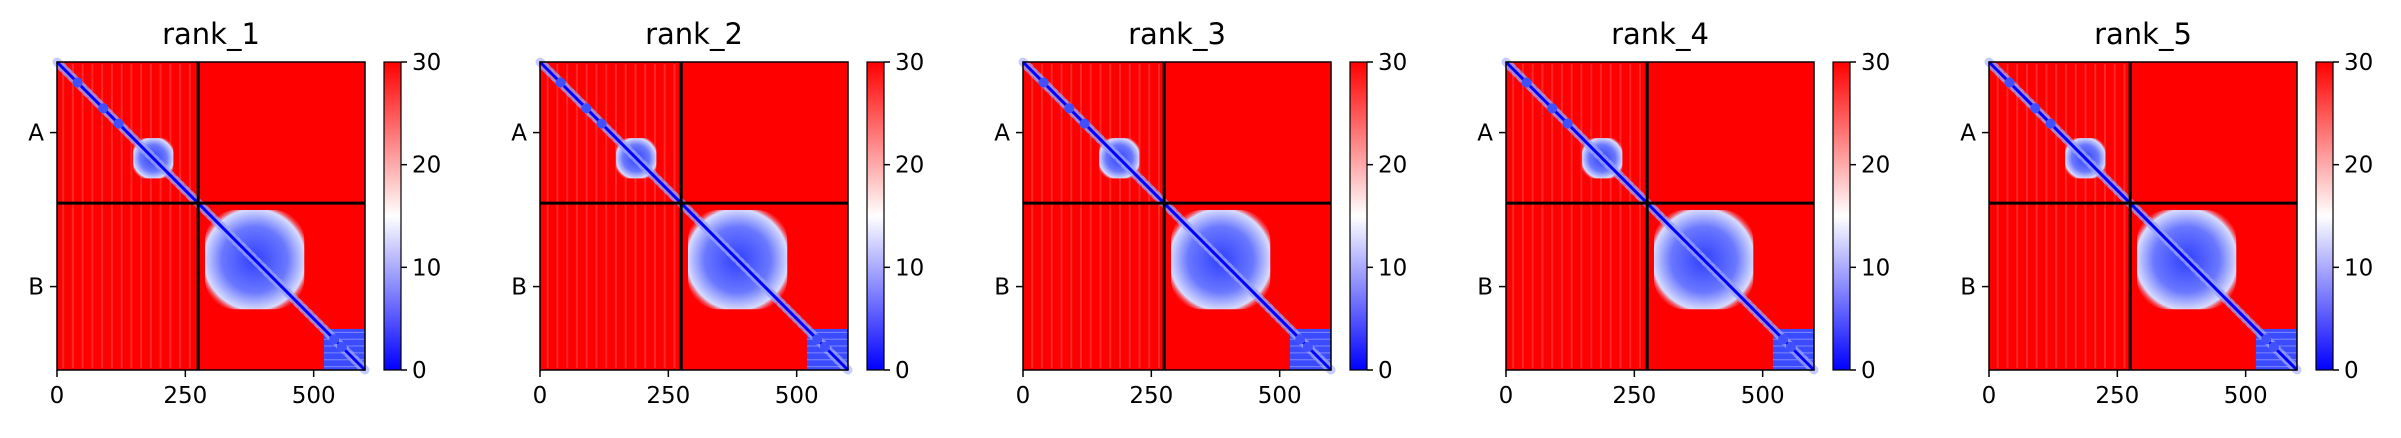  Describe the element at coordinates (1660, 34) in the screenshot. I see `panel-title: rank_4` at that location.